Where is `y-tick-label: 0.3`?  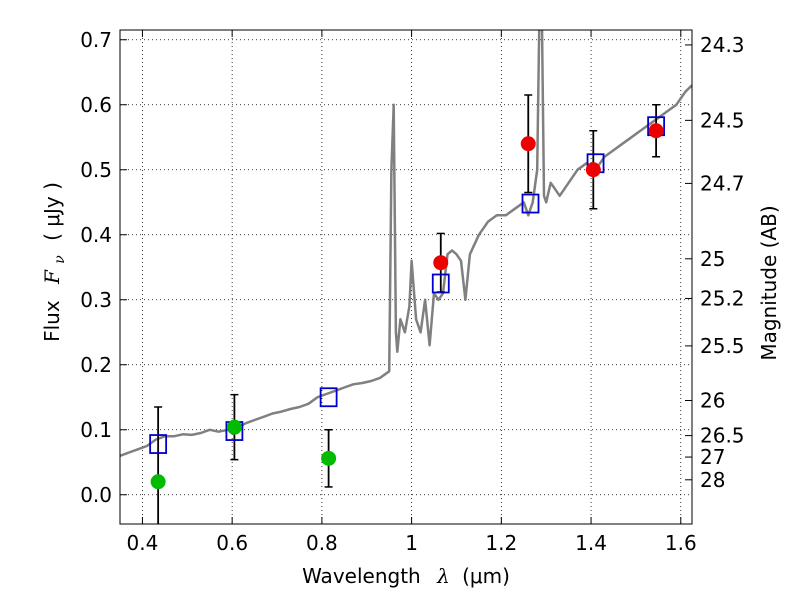 y-tick-label: 0.3 is located at coordinates (96, 300).